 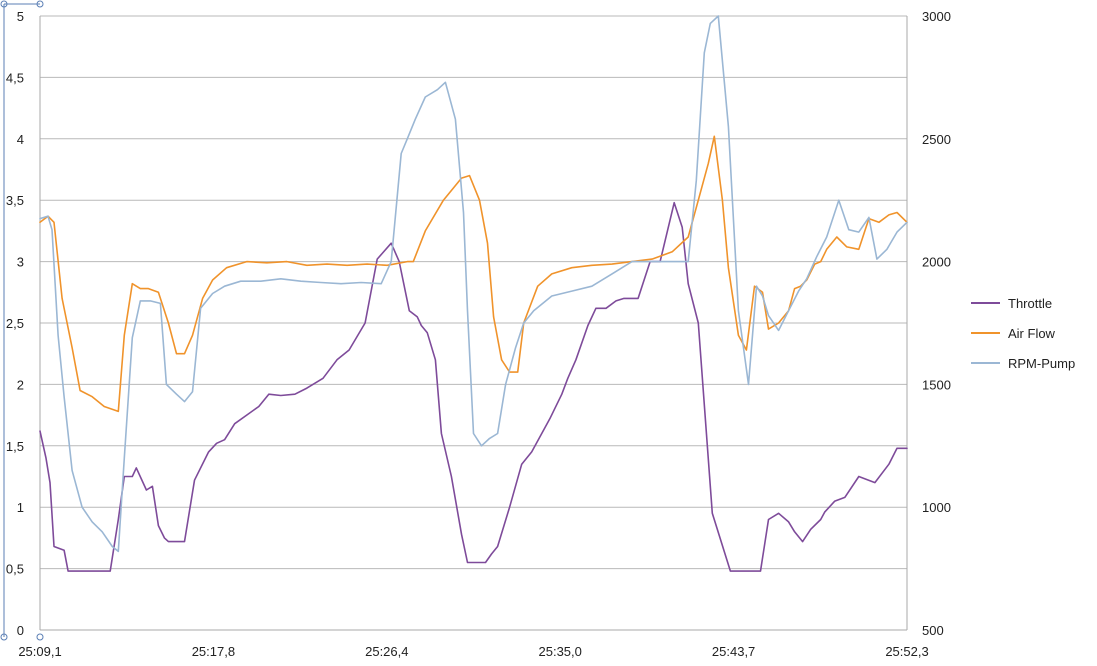 What do you see at coordinates (933, 630) in the screenshot?
I see `y-right-tick-label: 500` at bounding box center [933, 630].